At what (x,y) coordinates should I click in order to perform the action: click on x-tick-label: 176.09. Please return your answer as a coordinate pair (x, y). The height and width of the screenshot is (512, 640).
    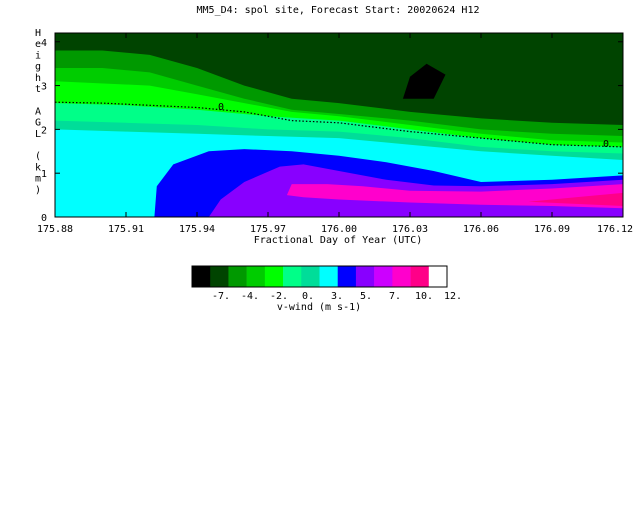
    Looking at the image, I should click on (552, 229).